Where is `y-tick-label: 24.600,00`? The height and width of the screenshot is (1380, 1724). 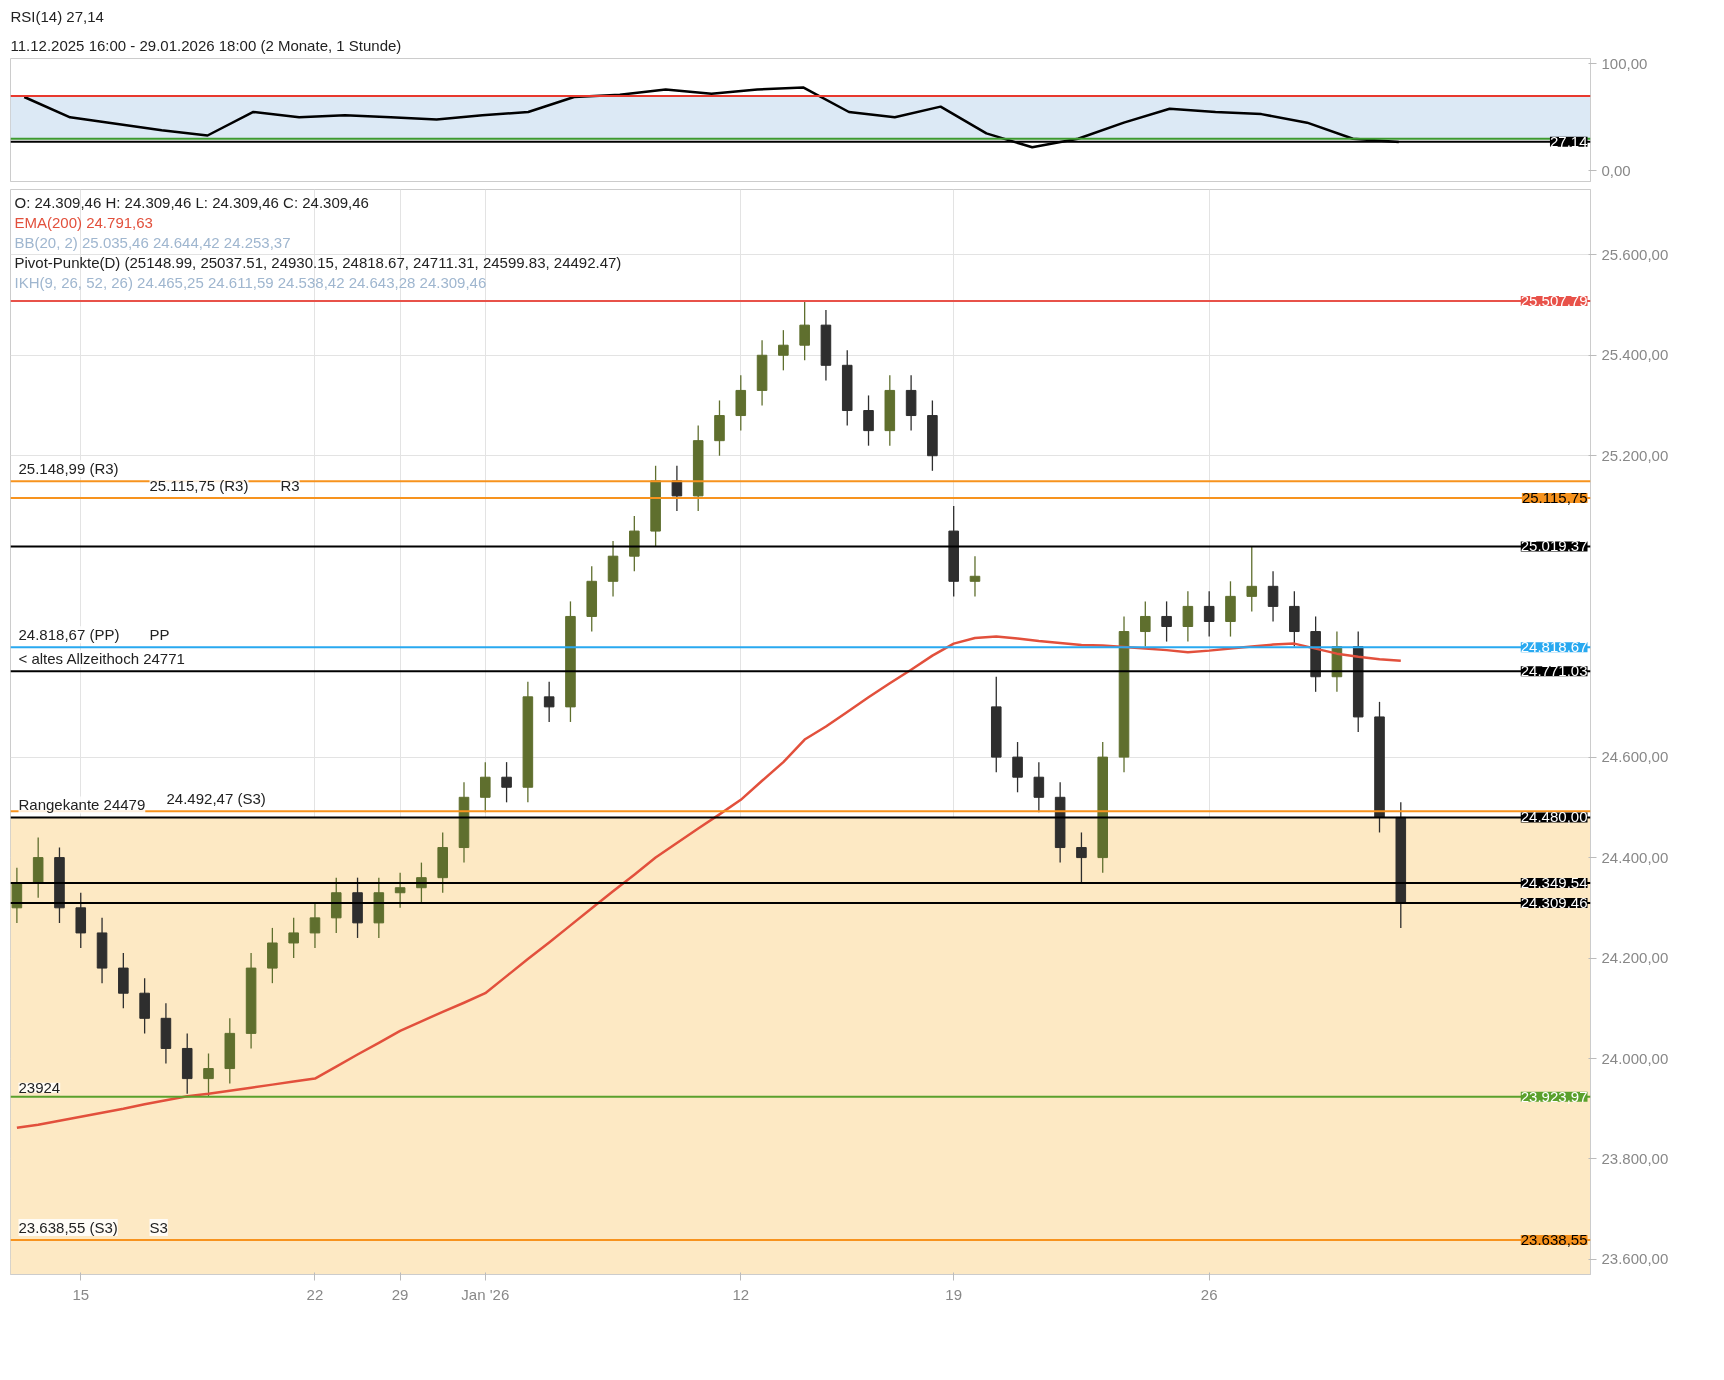
y-tick-label: 24.600,00 is located at coordinates (1635, 757).